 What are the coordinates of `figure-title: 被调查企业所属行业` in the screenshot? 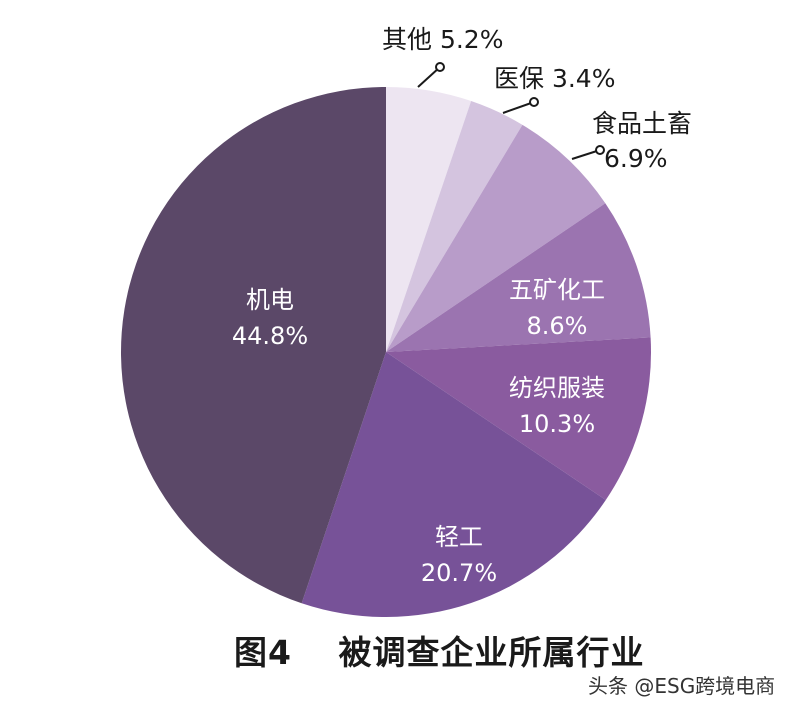 It's located at (491, 652).